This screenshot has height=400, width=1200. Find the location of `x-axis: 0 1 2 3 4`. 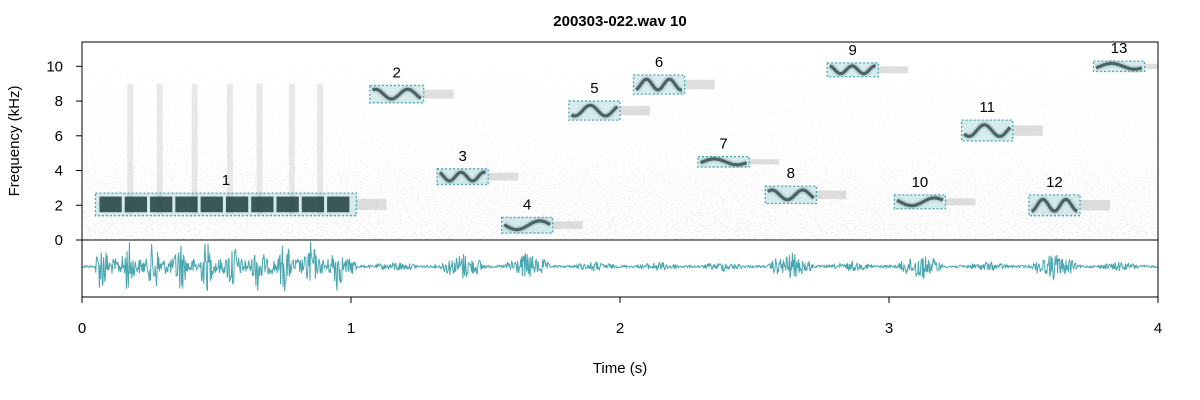

x-axis: 0 1 2 3 4 is located at coordinates (620, 317).